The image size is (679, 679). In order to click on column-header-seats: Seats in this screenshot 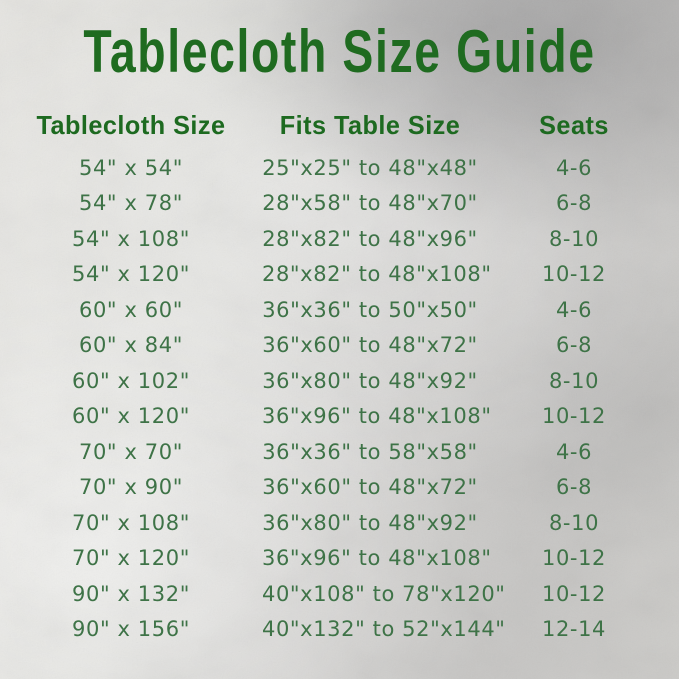, I will do `click(574, 124)`.